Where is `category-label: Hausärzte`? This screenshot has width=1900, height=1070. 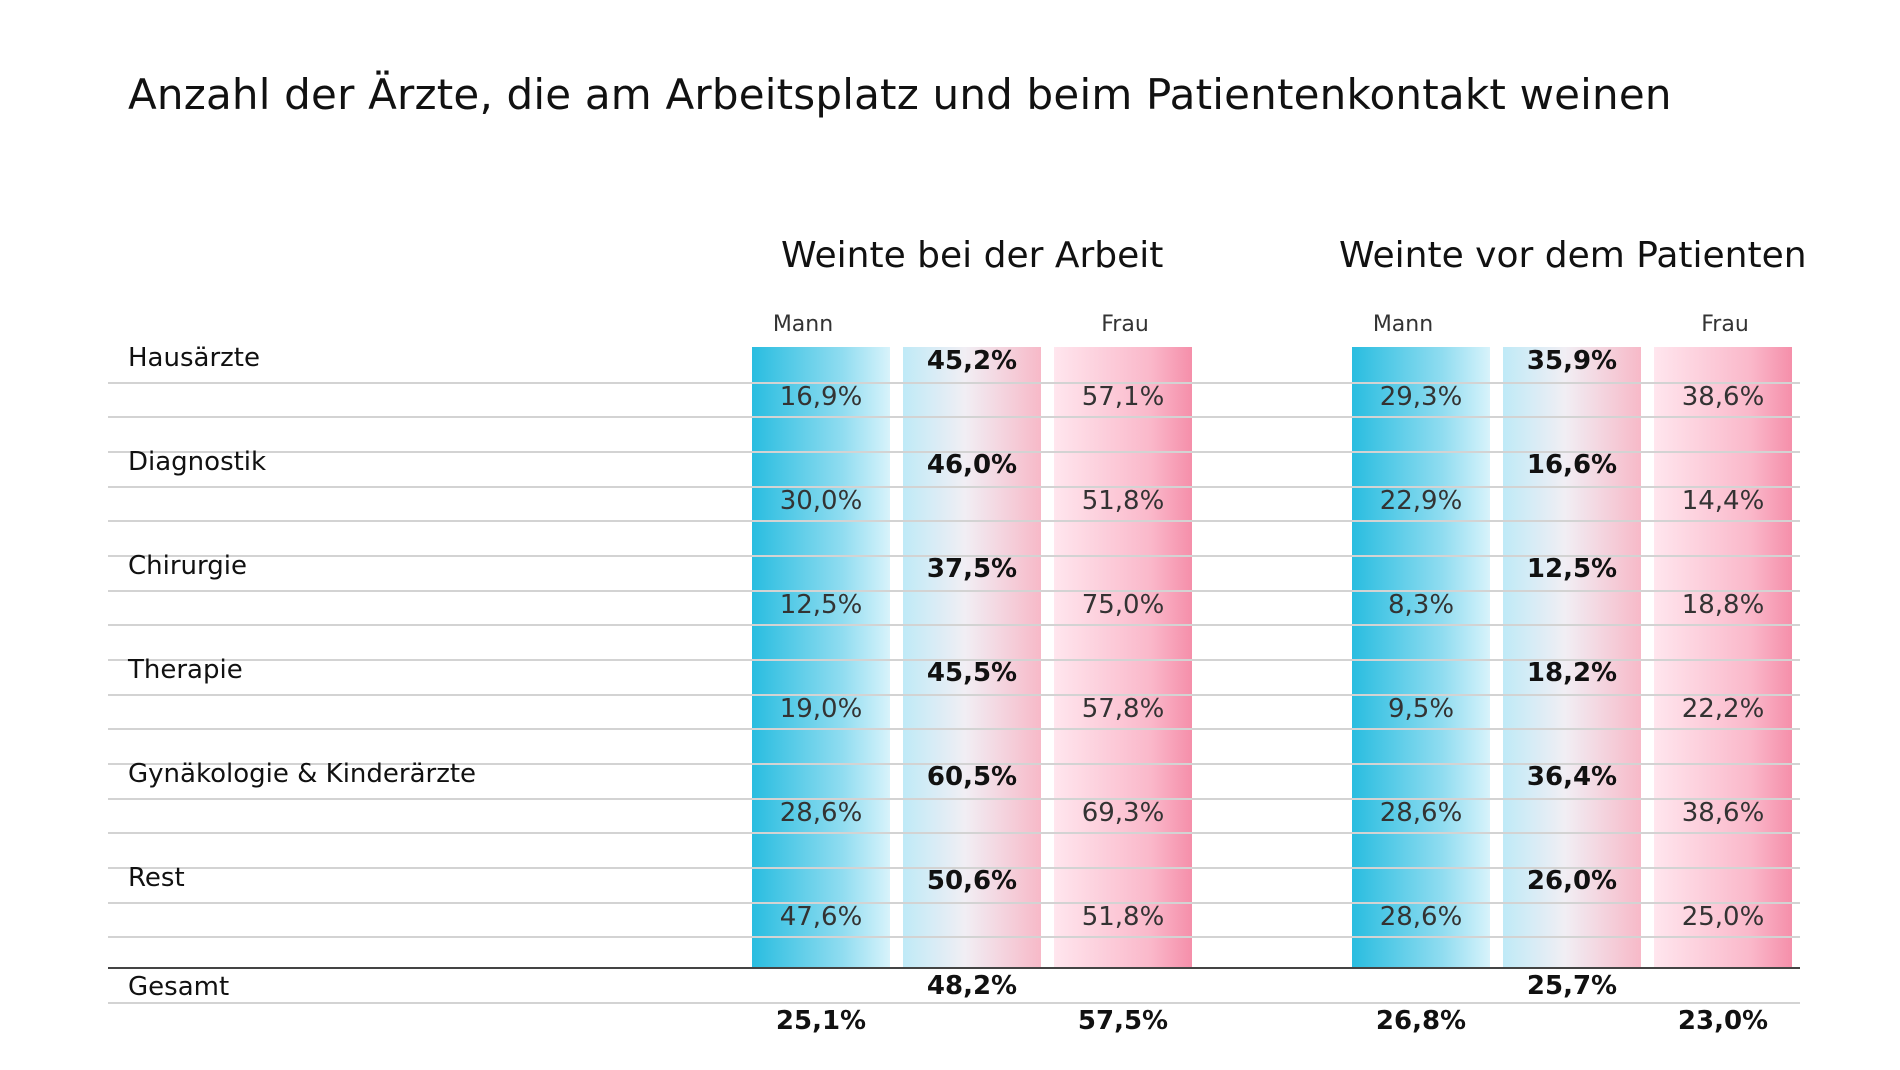
category-label: Hausärzte is located at coordinates (194, 358).